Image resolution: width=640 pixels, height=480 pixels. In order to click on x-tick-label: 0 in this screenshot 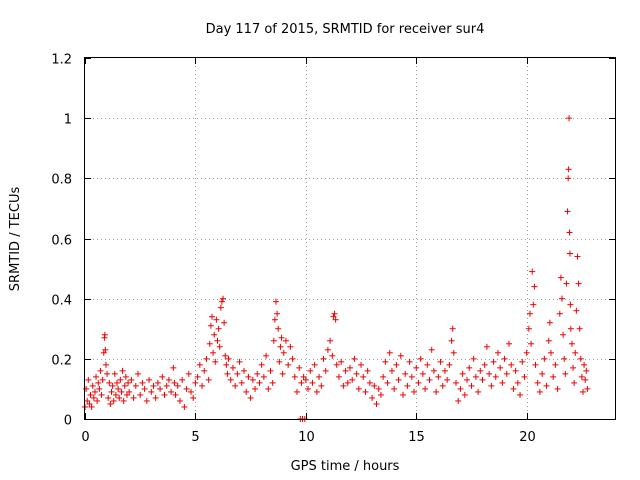, I will do `click(85, 437)`.